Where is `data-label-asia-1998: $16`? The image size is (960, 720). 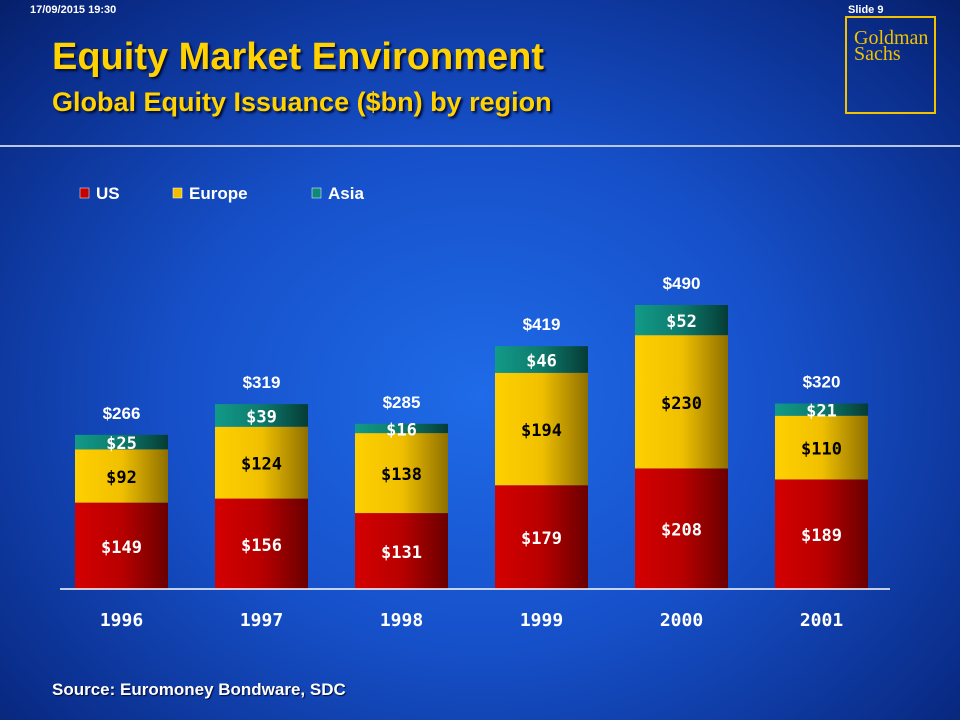 data-label-asia-1998: $16 is located at coordinates (401, 430).